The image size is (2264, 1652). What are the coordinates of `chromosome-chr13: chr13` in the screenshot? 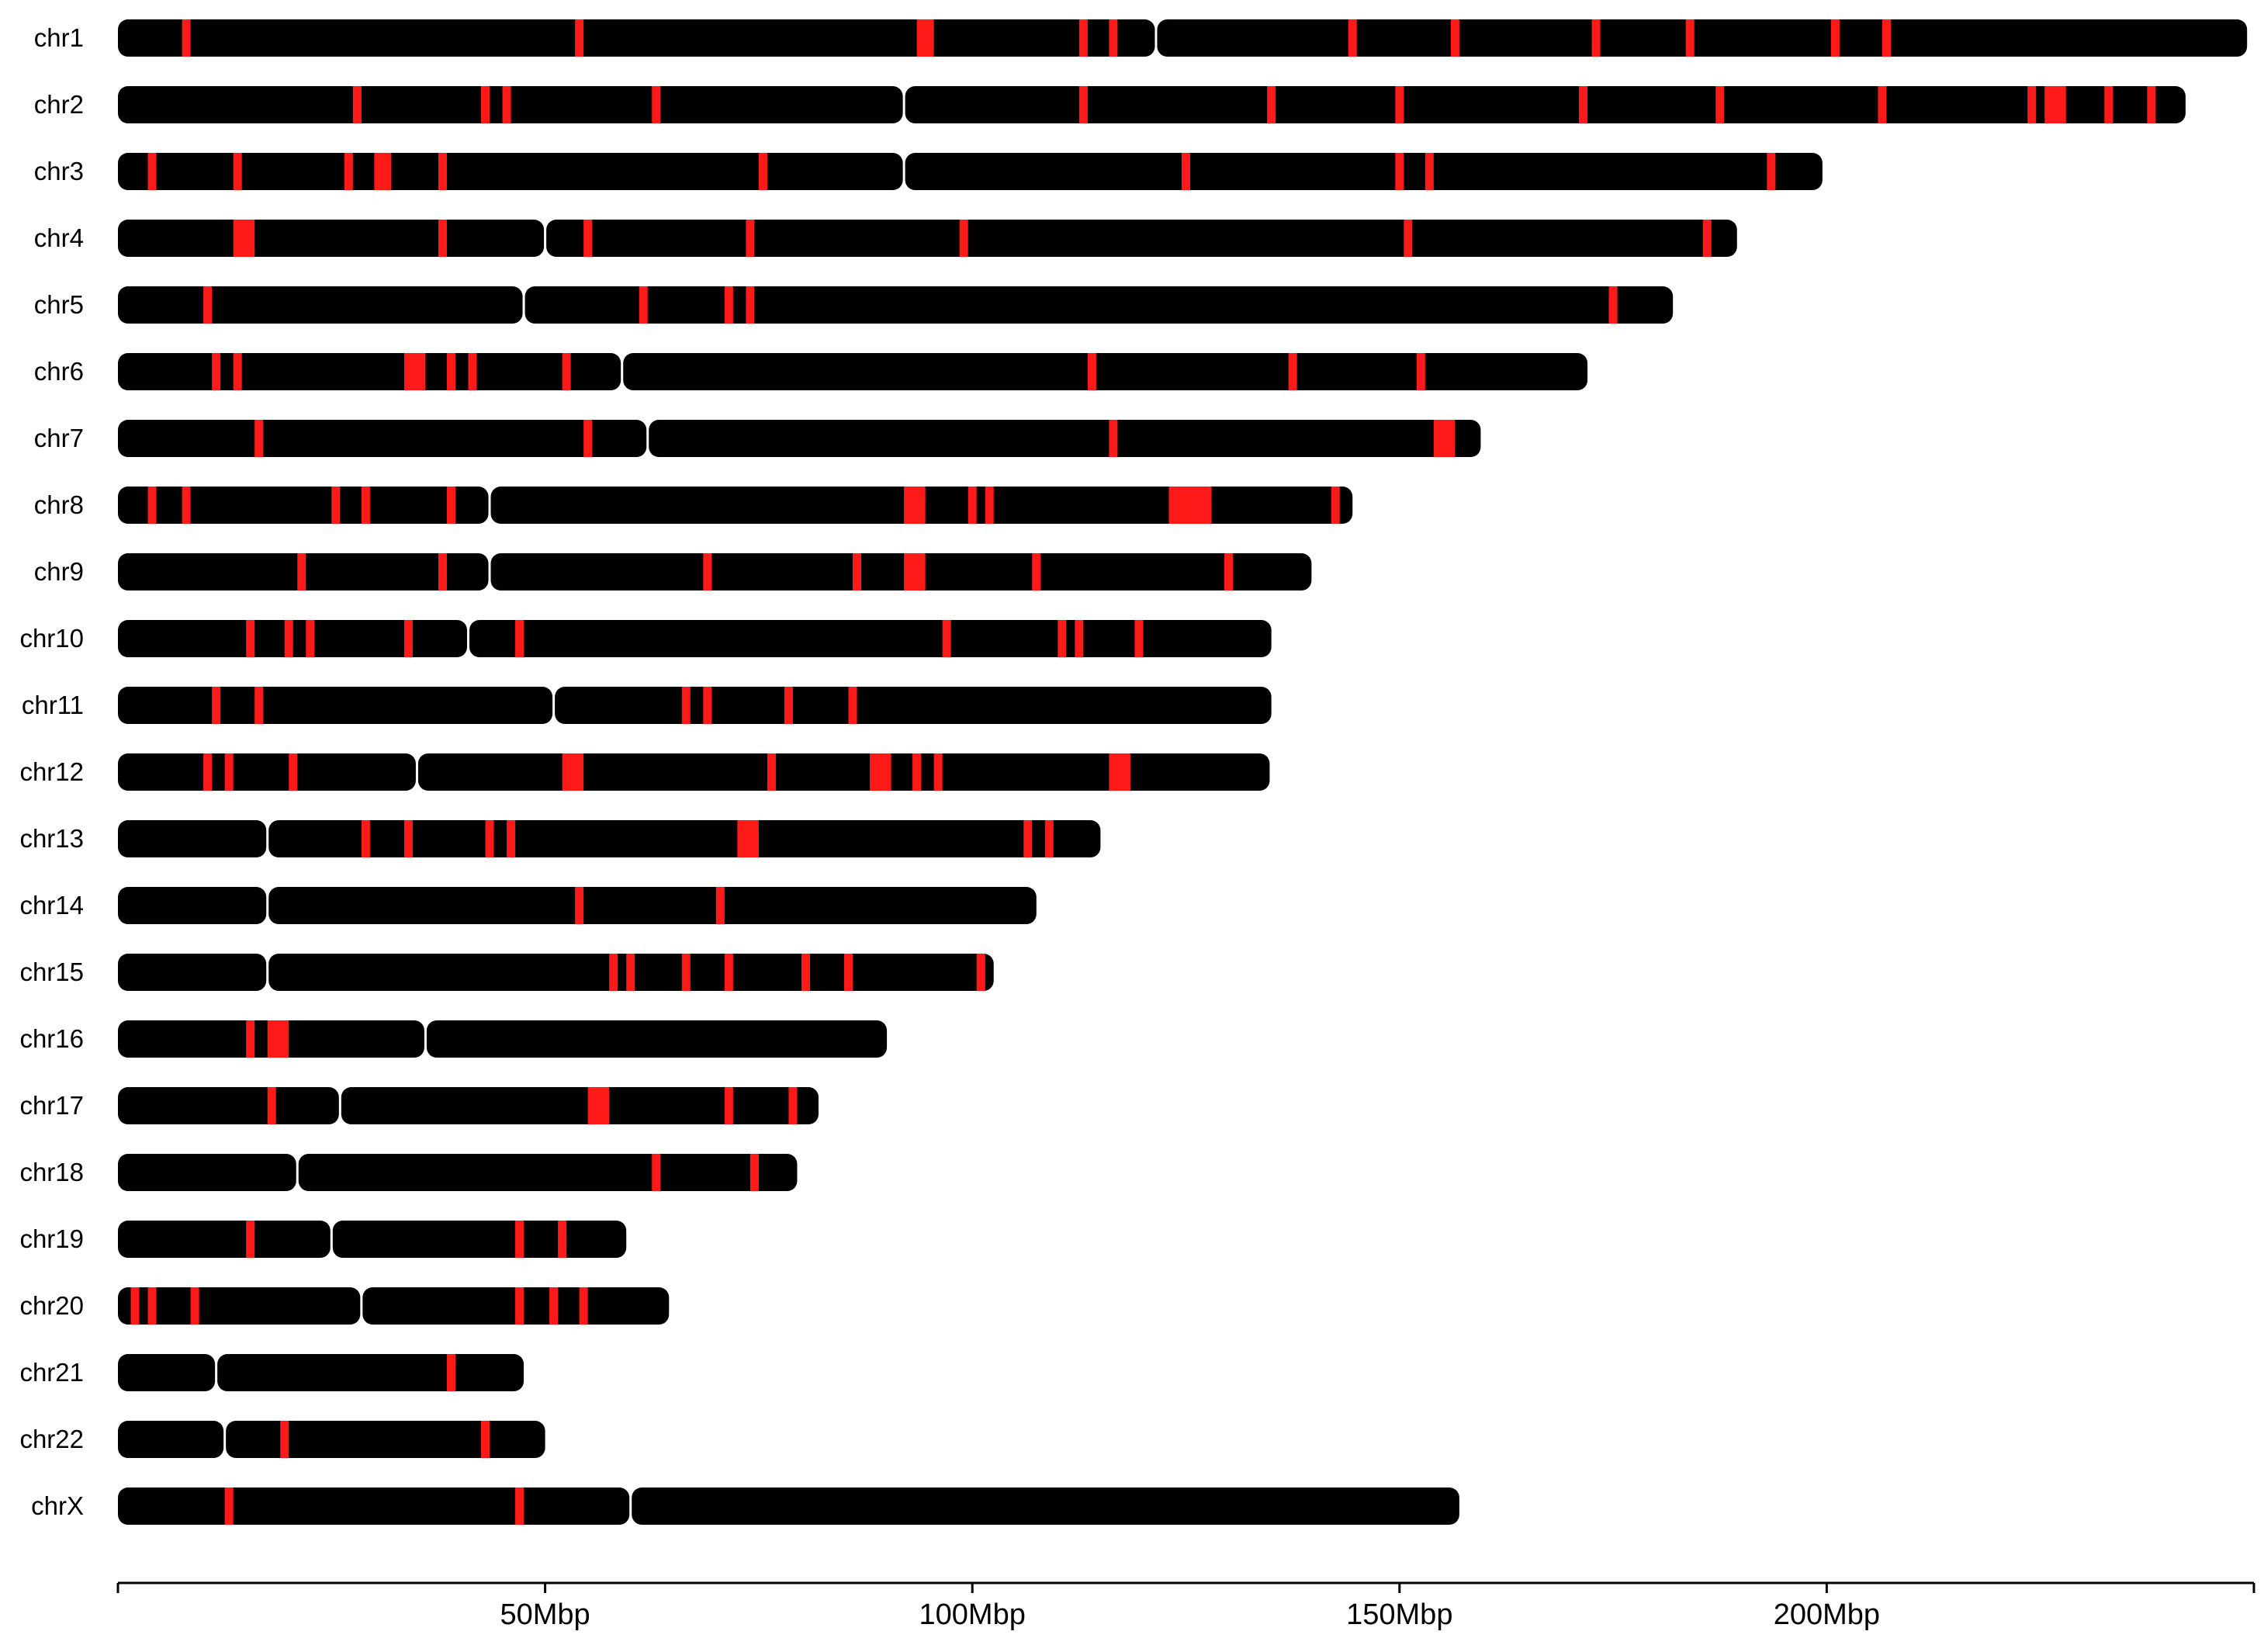 It's located at (560, 838).